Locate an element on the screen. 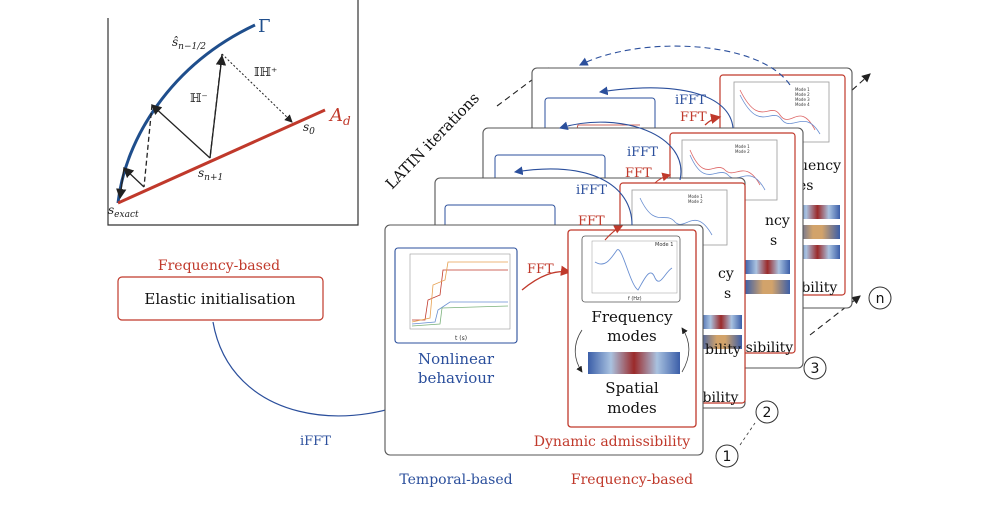  elastic-init-block: Frequency-based Elastic initialisation is located at coordinates (220, 289).